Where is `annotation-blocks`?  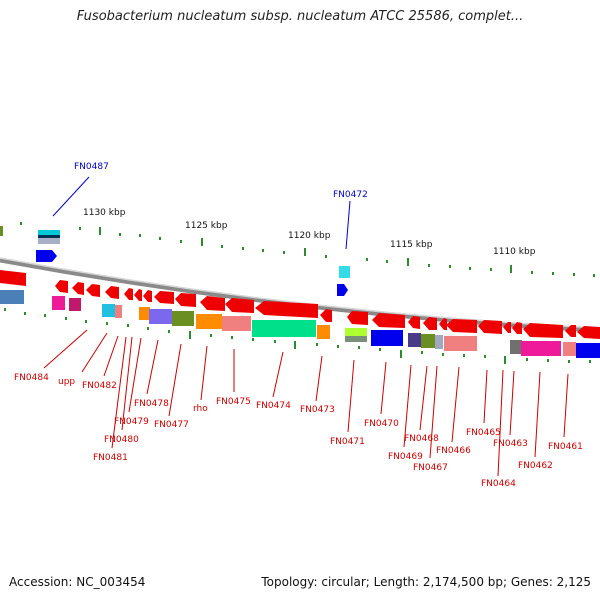 annotation-blocks is located at coordinates (300, 324).